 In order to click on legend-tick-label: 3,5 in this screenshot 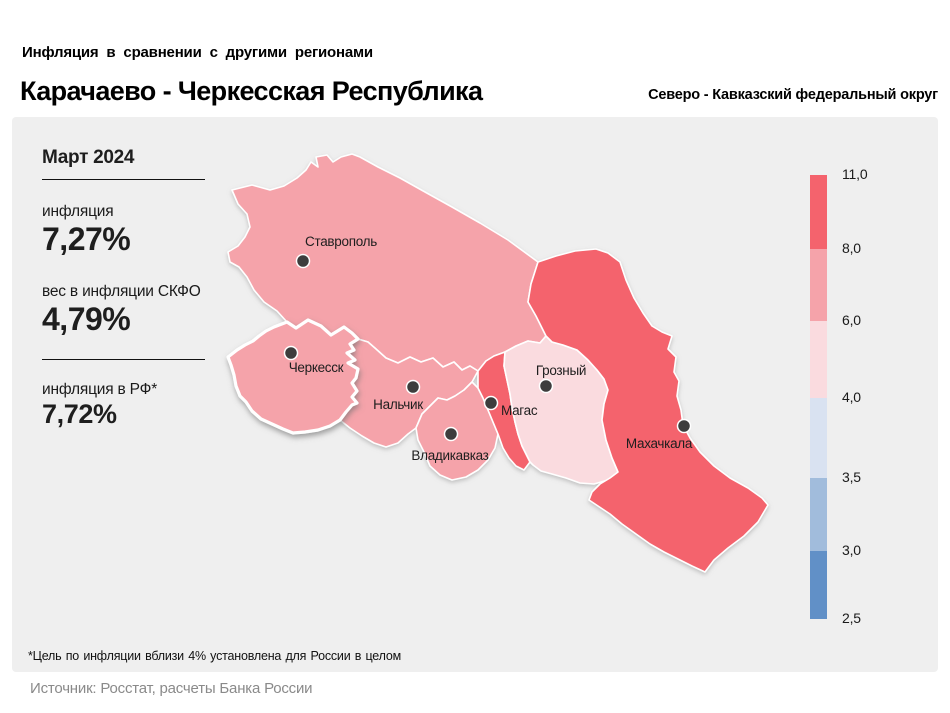, I will do `click(851, 477)`.